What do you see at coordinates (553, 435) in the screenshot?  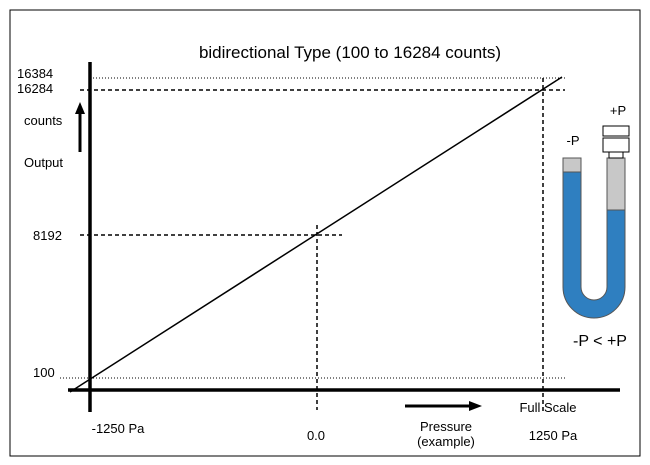 I see `x-label: 1250 Pa` at bounding box center [553, 435].